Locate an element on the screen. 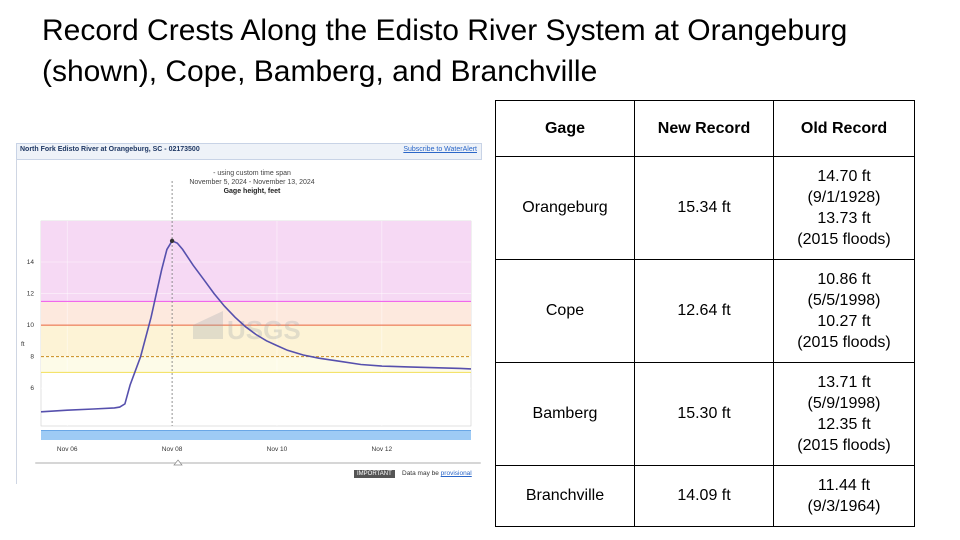 This screenshot has width=960, height=540. new-record-cell: 15.30 ft is located at coordinates (704, 414).